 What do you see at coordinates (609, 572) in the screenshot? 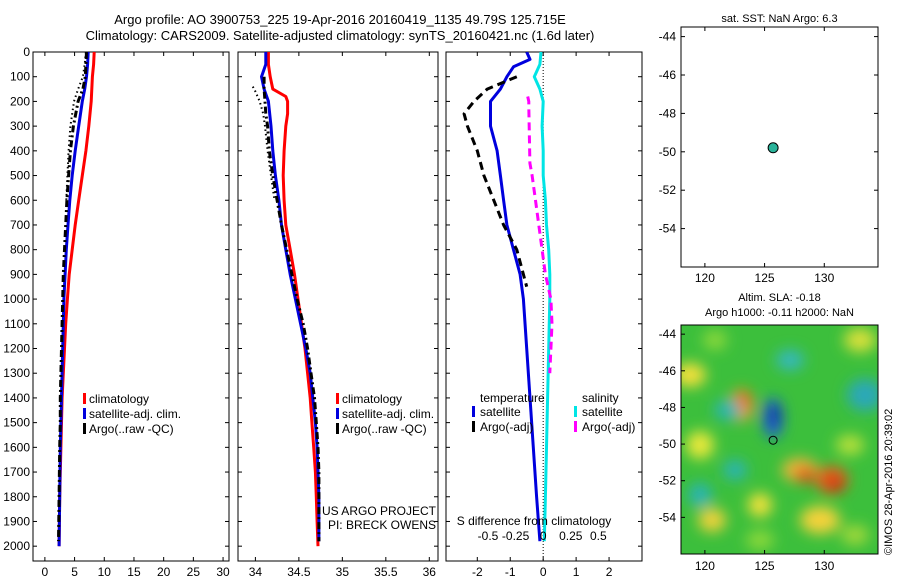
I see `x-tick-label: 2` at bounding box center [609, 572].